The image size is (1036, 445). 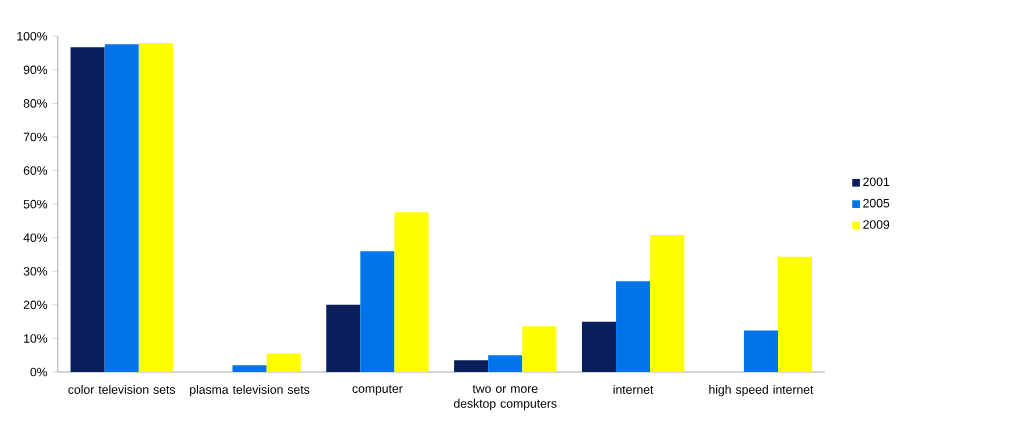 I want to click on y-tick-label: 30%, so click(x=35, y=271).